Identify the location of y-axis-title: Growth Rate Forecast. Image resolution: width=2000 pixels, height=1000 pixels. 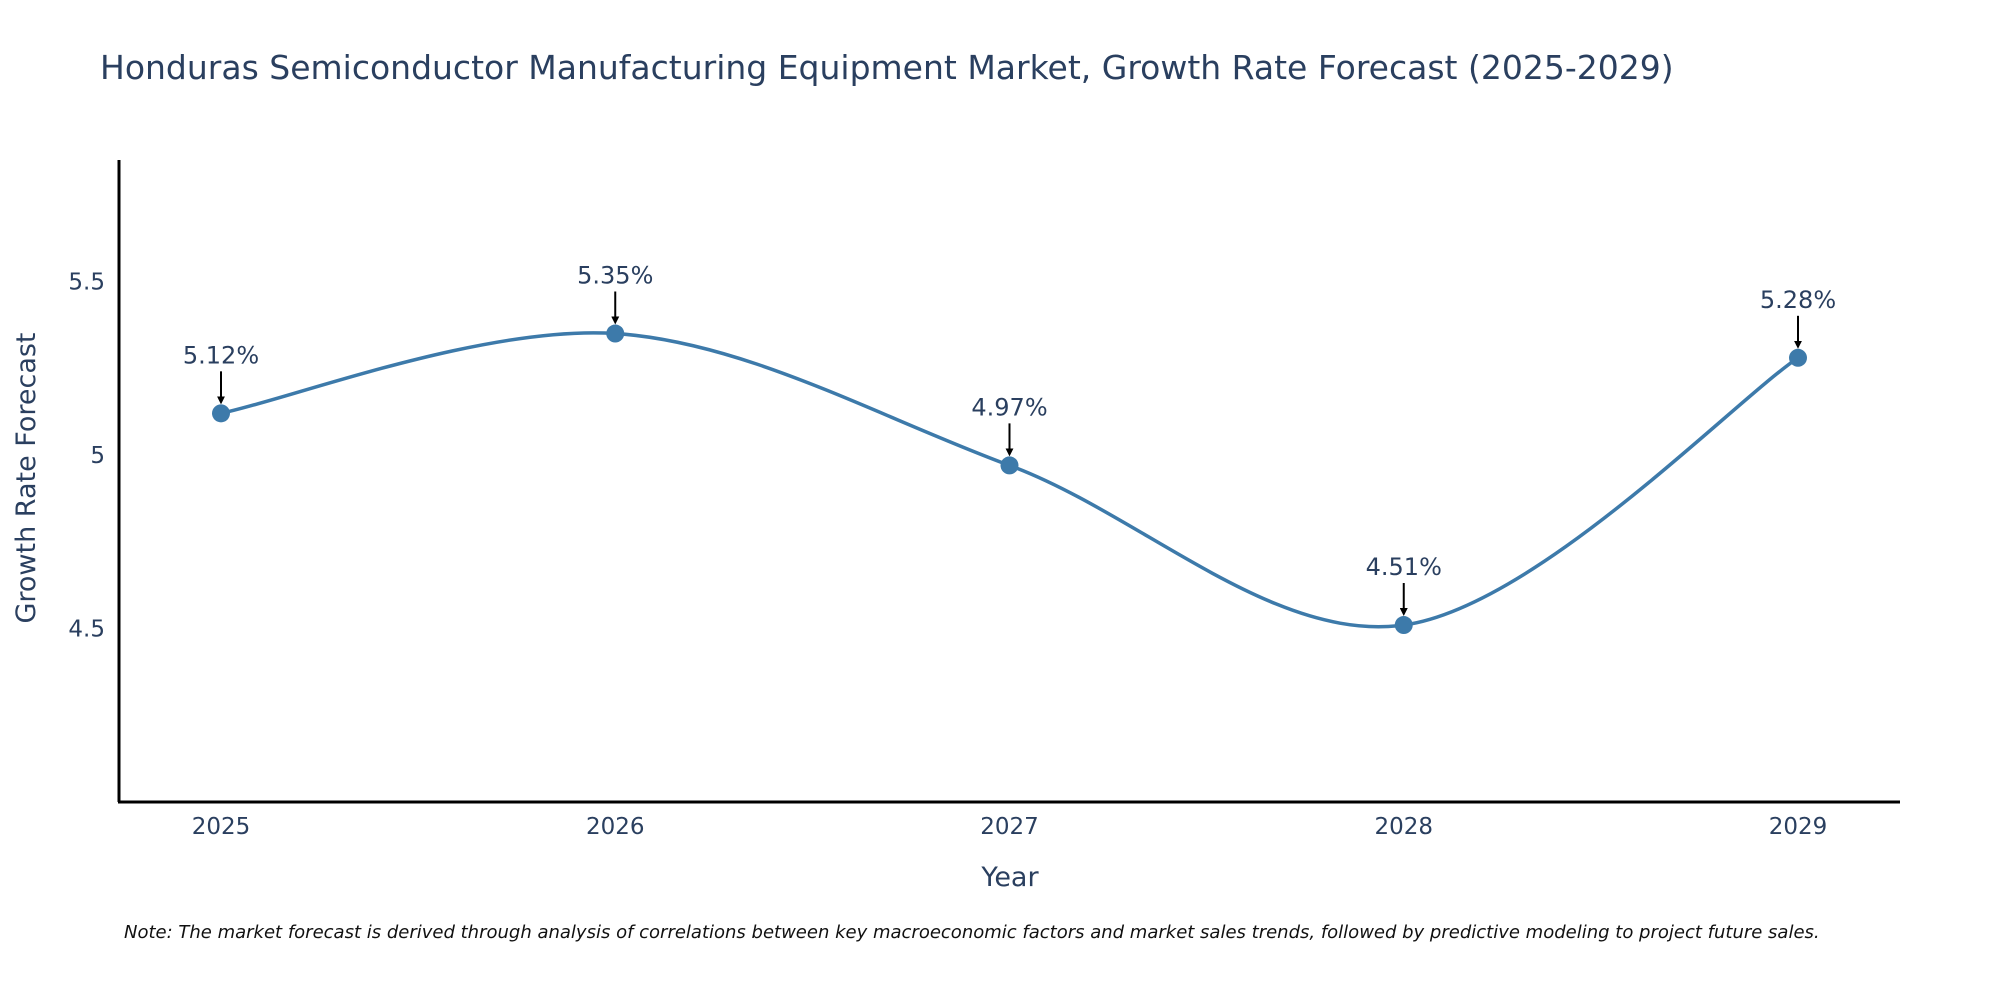
(26, 477).